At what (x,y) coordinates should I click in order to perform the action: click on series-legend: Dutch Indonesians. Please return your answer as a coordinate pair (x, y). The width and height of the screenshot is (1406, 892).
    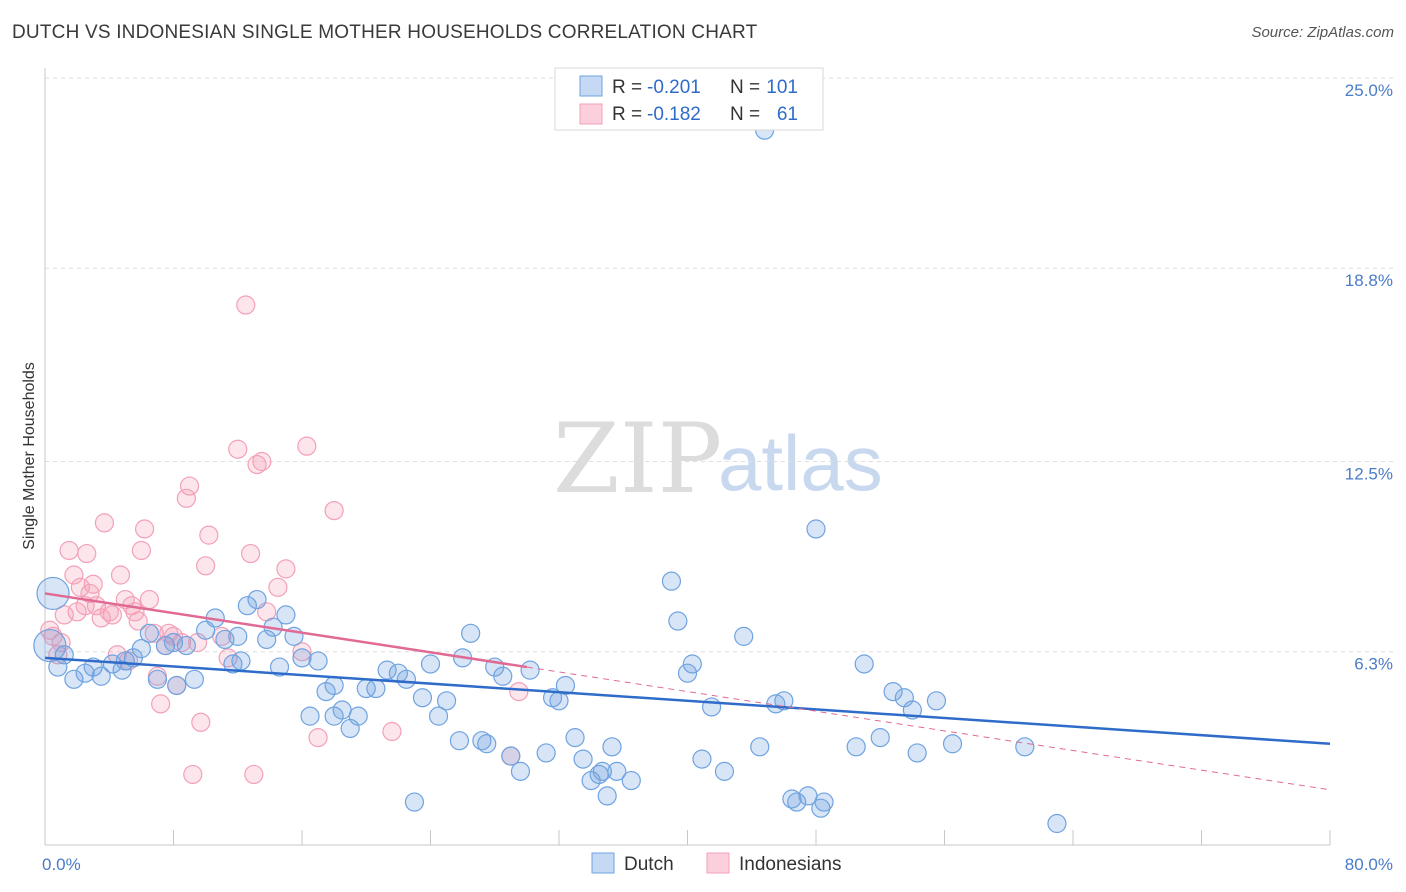
    Looking at the image, I should click on (716, 863).